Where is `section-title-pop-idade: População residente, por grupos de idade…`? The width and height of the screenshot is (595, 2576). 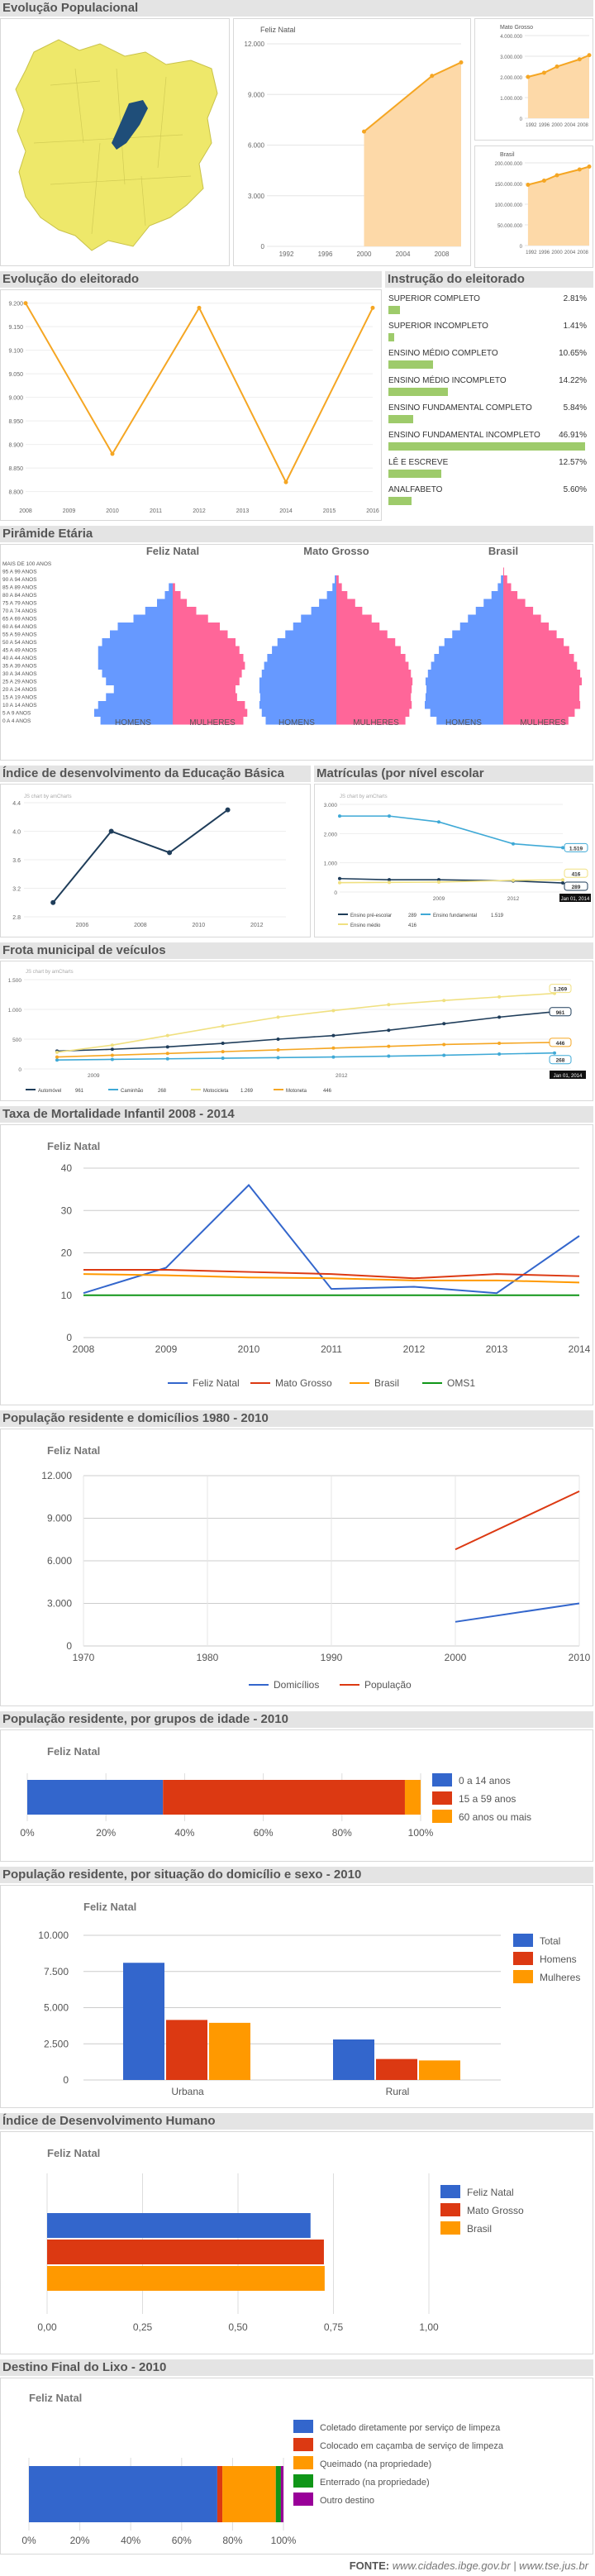 section-title-pop-idade: População residente, por grupos de idade… is located at coordinates (296, 1719).